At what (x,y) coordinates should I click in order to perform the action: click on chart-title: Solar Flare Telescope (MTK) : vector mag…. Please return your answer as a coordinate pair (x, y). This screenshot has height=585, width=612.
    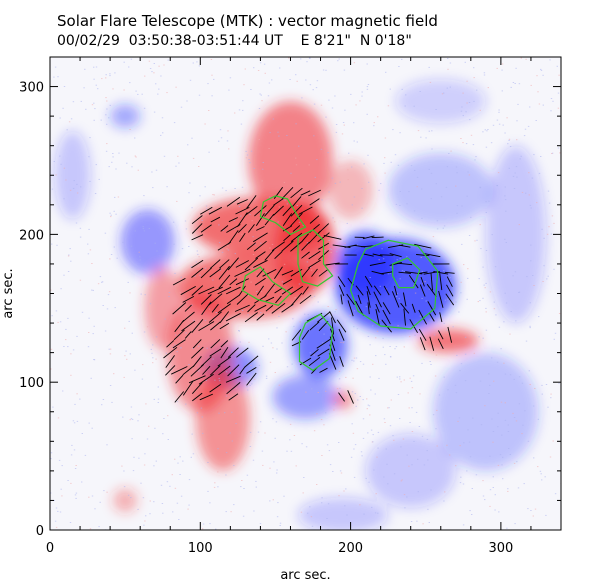
    Looking at the image, I should click on (247, 21).